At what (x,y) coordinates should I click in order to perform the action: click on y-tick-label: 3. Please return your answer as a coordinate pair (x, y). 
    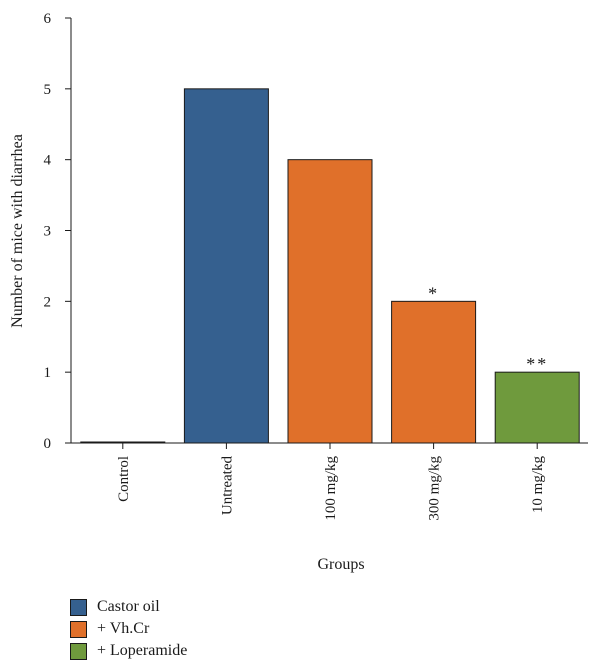
    Looking at the image, I should click on (48, 232).